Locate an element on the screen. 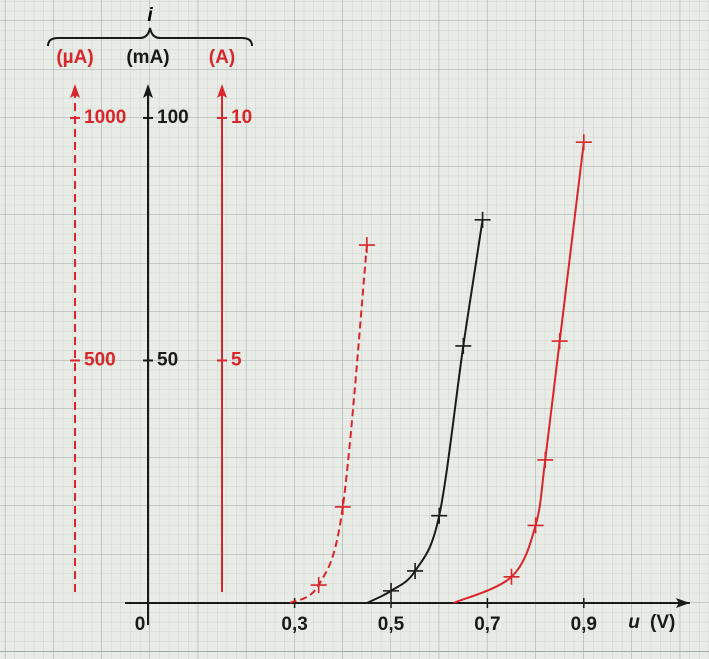 The height and width of the screenshot is (659, 709). y-axis-label: (µA) is located at coordinates (74, 57).